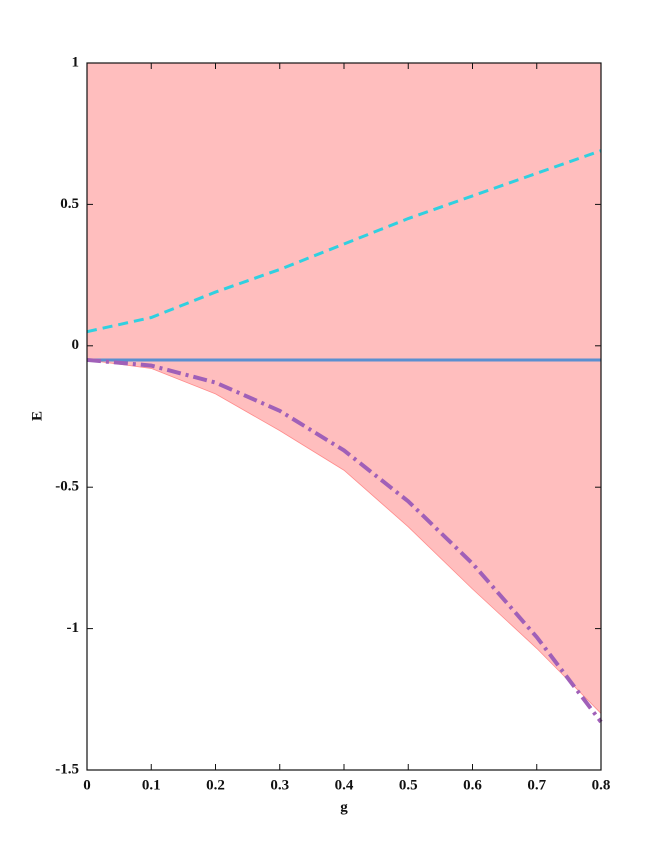 This screenshot has width=664, height=866. What do you see at coordinates (67, 769) in the screenshot?
I see `y-tick-label: -1.5` at bounding box center [67, 769].